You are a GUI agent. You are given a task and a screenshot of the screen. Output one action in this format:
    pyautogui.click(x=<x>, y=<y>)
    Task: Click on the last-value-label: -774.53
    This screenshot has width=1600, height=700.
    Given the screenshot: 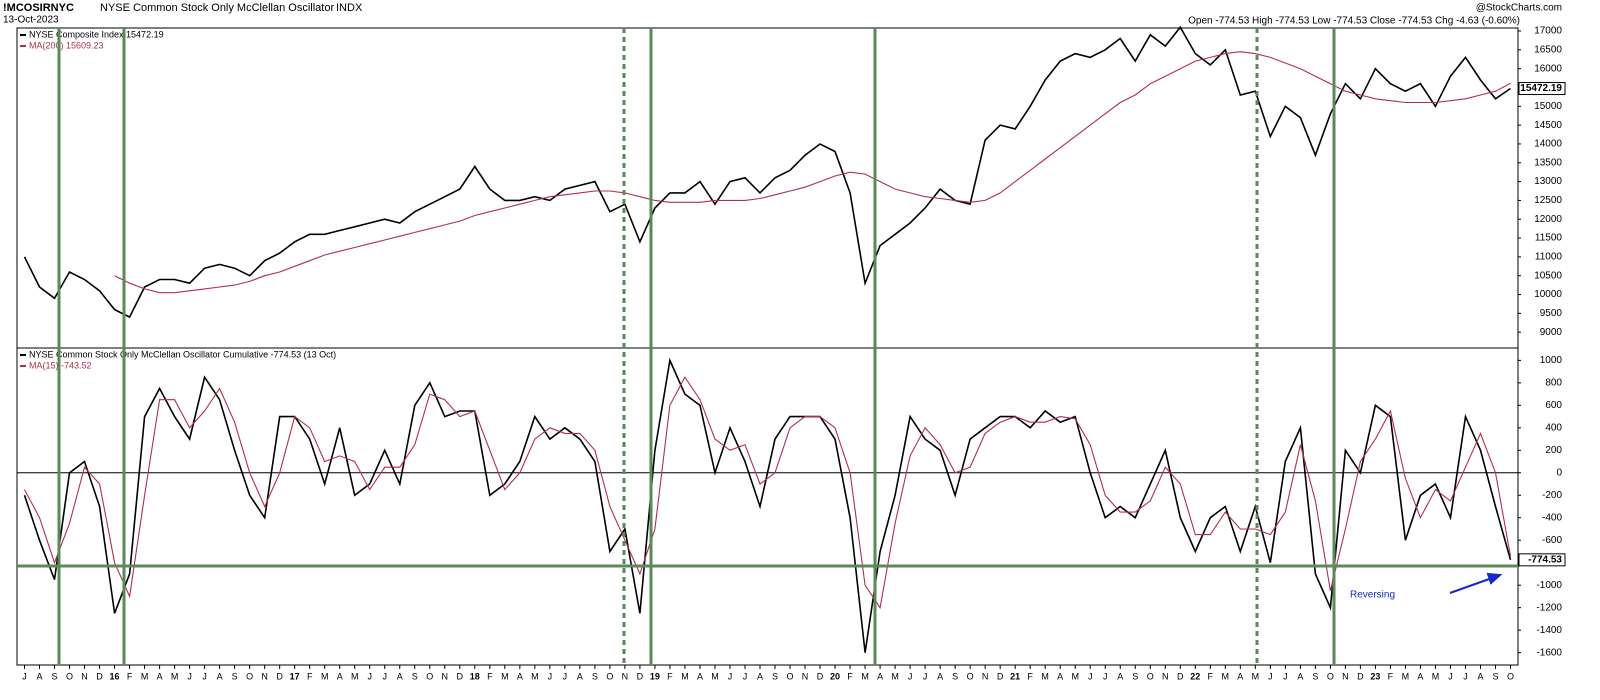 What is the action you would take?
    pyautogui.click(x=1545, y=559)
    